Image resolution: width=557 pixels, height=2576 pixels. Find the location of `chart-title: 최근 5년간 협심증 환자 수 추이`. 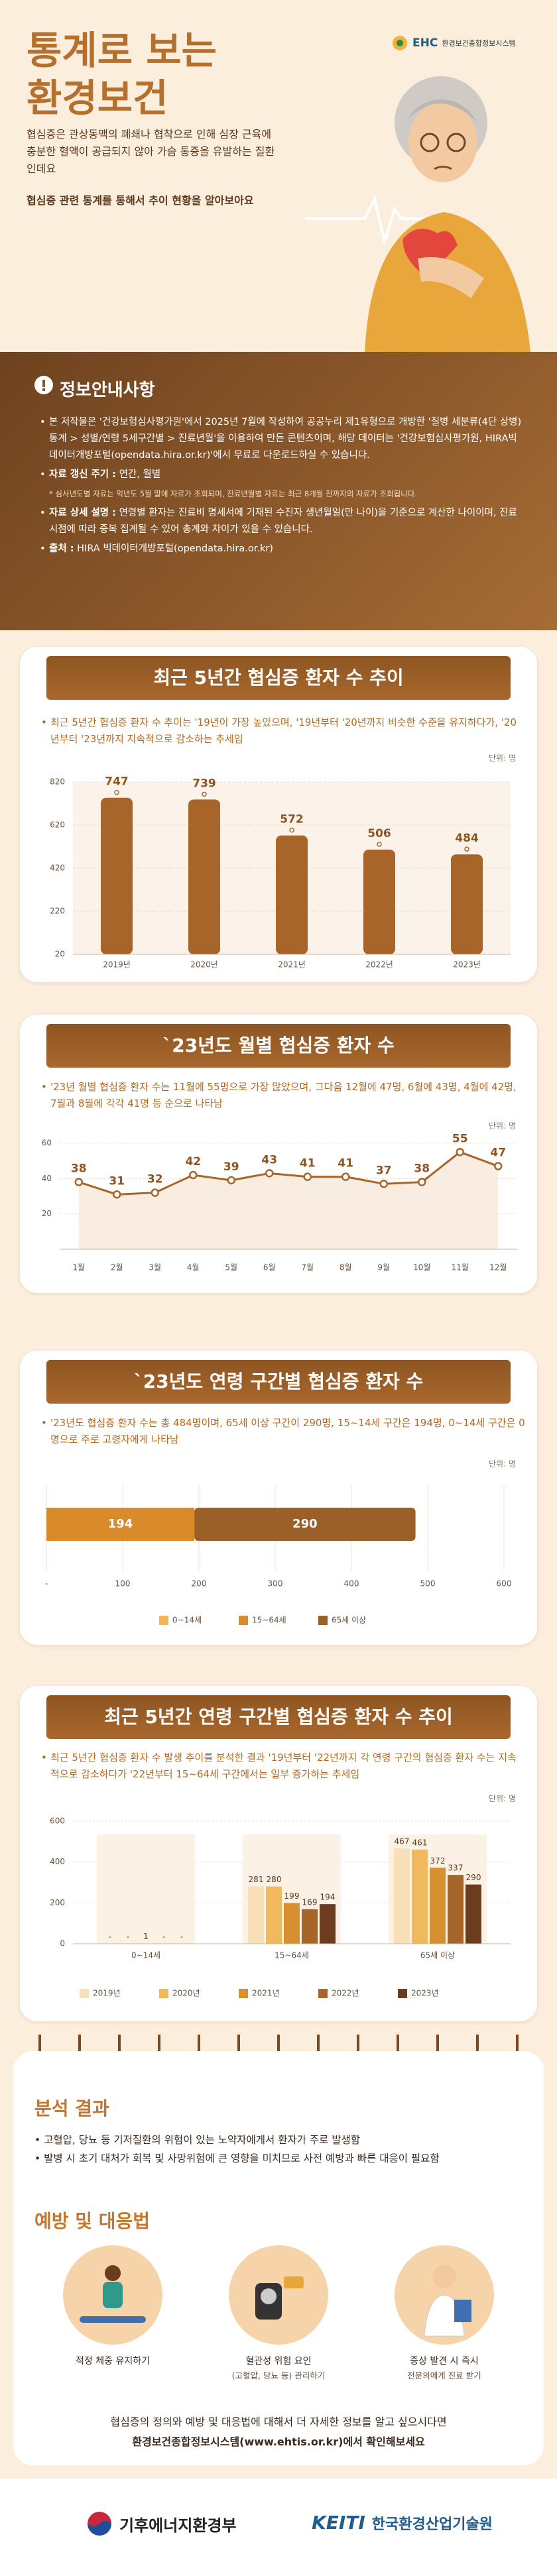

chart-title: 최근 5년간 협심증 환자 수 추이 is located at coordinates (278, 678).